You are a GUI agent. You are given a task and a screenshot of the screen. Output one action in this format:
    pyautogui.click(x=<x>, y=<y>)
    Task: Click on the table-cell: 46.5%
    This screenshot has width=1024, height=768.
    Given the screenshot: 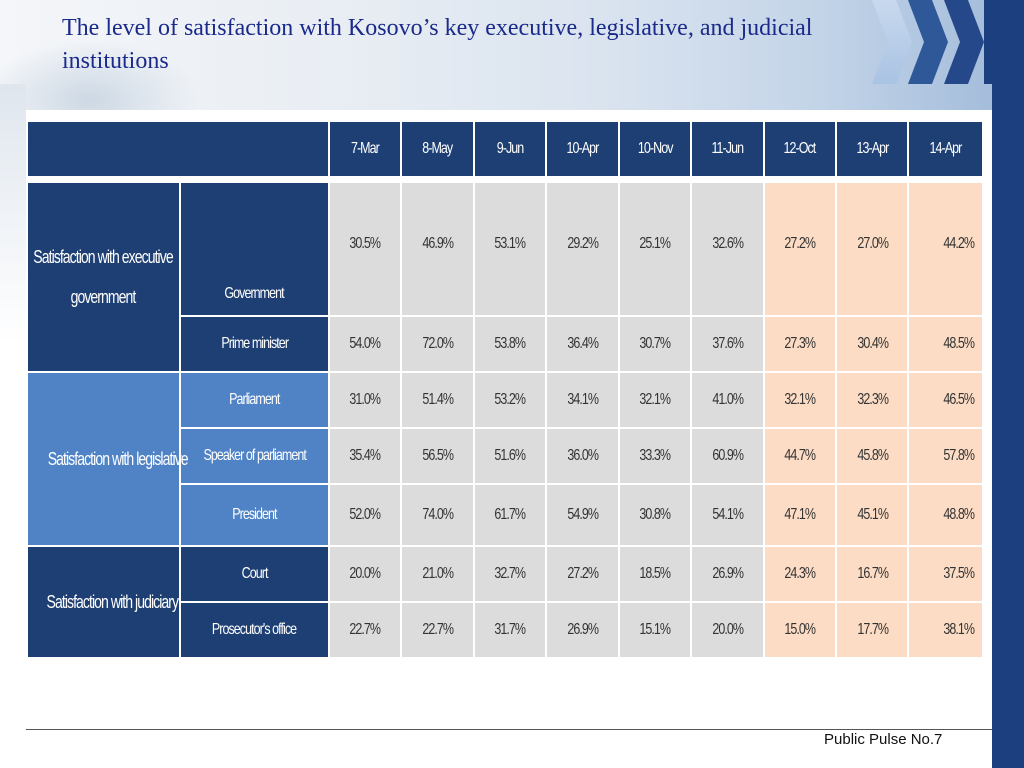 What is the action you would take?
    pyautogui.click(x=945, y=400)
    